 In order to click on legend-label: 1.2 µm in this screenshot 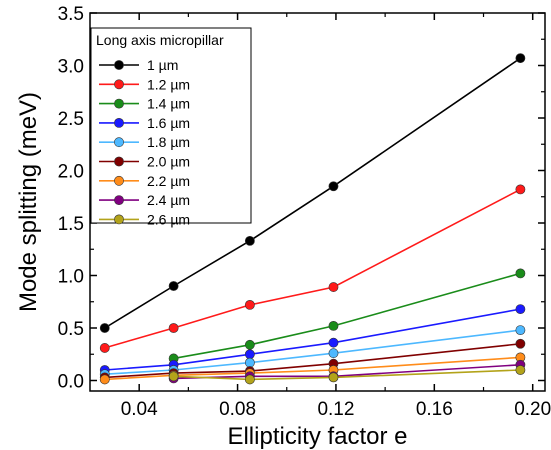, I will do `click(168, 84)`.